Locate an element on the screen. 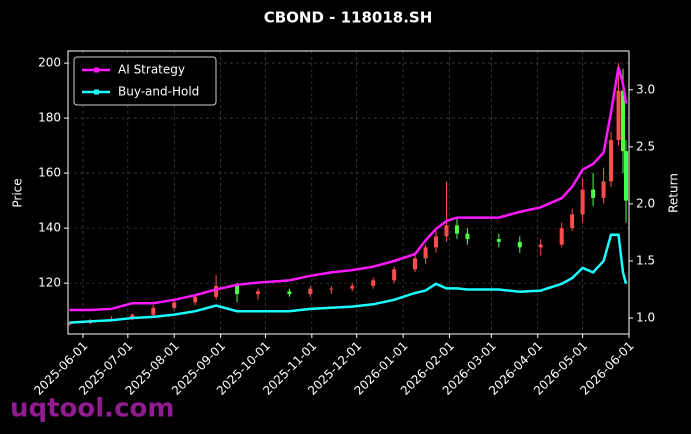 This screenshot has width=691, height=434. chart-title: CBOND - 118018.SH is located at coordinates (348, 18).